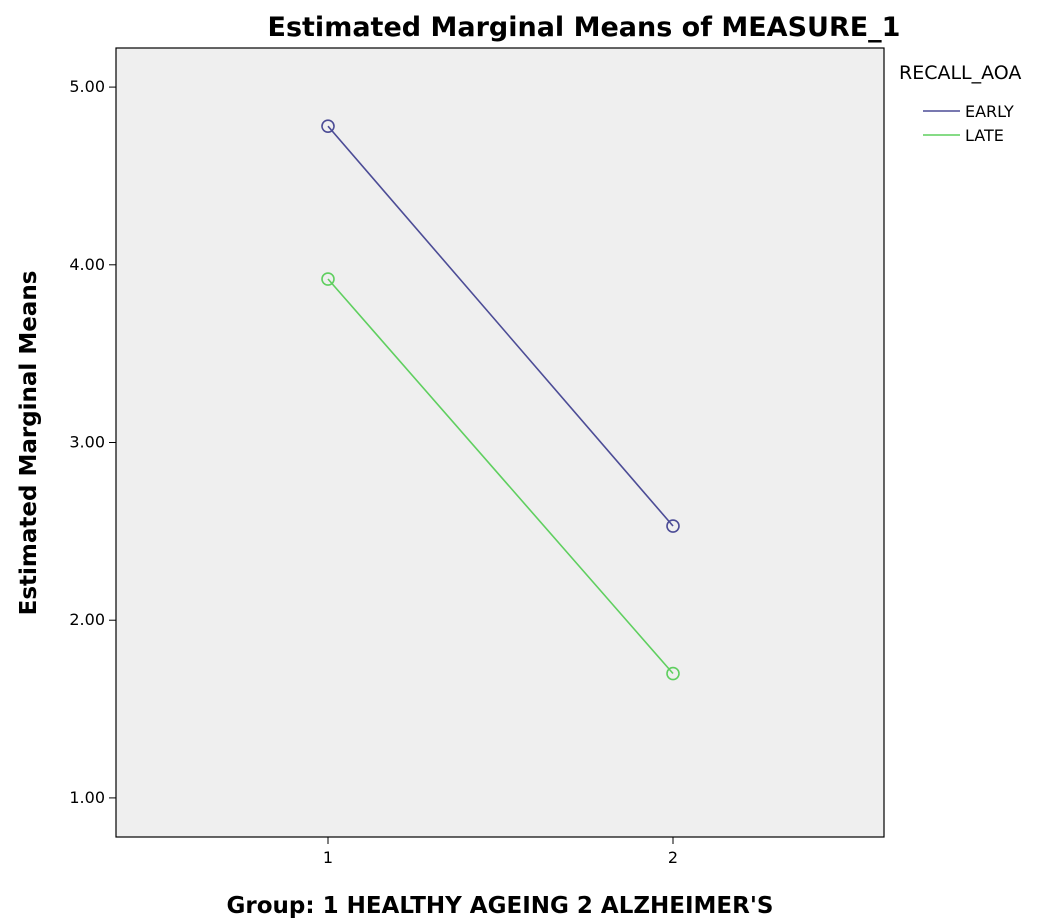 The height and width of the screenshot is (924, 1061). What do you see at coordinates (984, 135) in the screenshot?
I see `legend-label-late: LATE` at bounding box center [984, 135].